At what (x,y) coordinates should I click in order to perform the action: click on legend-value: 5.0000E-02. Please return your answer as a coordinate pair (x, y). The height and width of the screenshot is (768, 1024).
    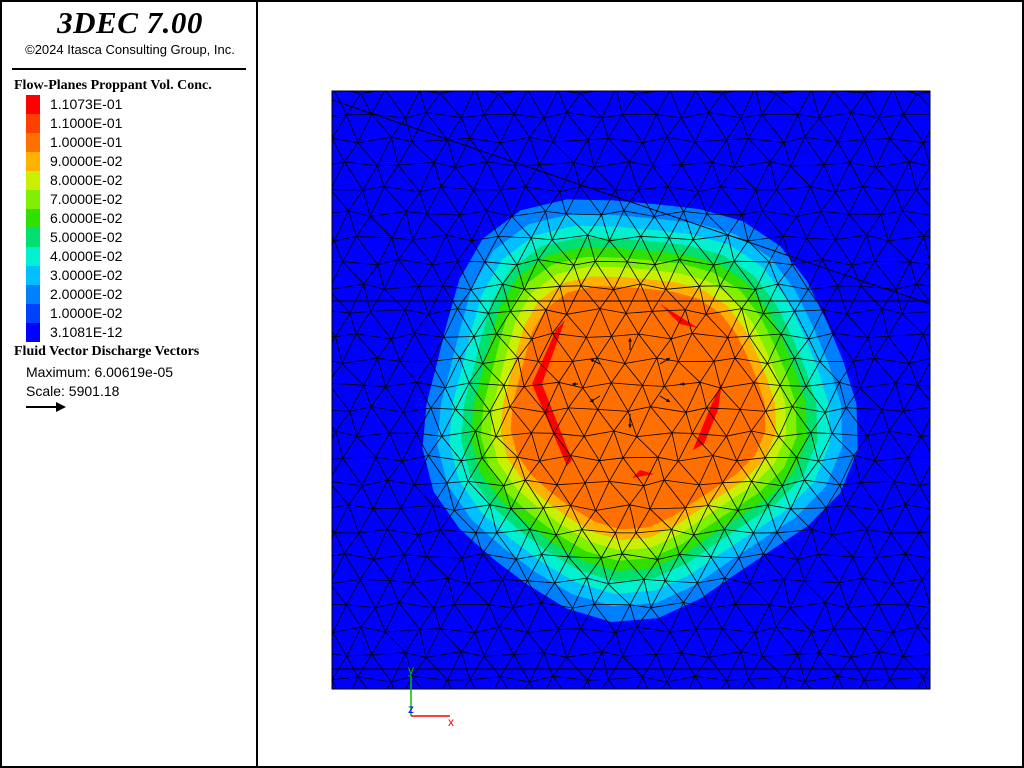
    Looking at the image, I should click on (86, 237).